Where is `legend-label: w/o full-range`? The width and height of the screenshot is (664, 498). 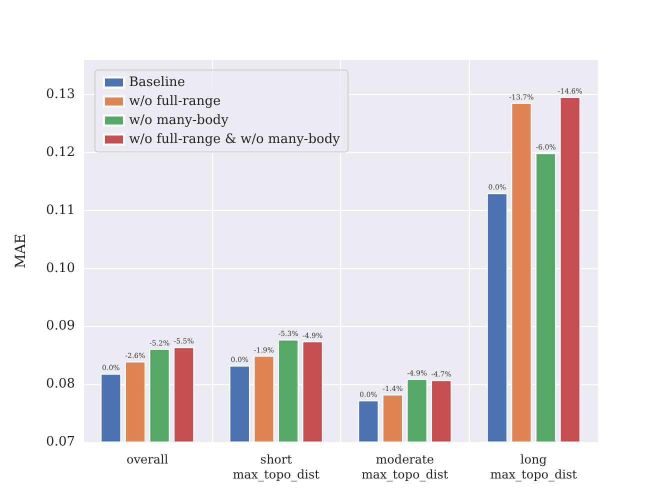
legend-label: w/o full-range is located at coordinates (175, 101).